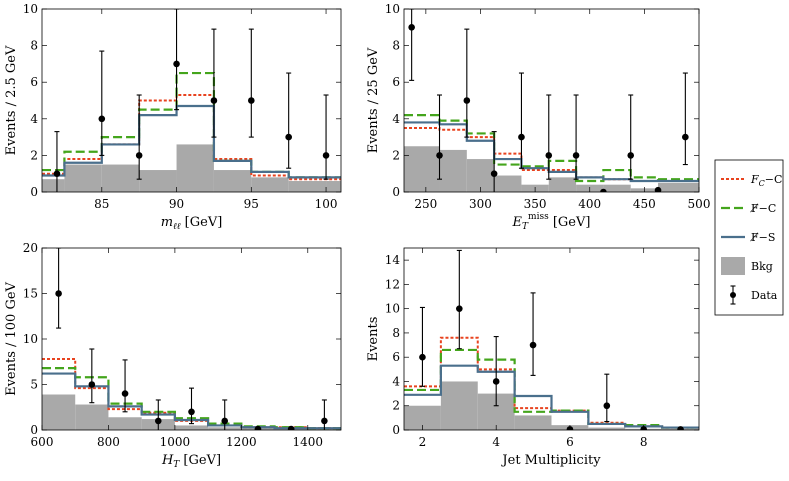 Image resolution: width=789 pixels, height=481 pixels. Describe the element at coordinates (496, 442) in the screenshot. I see `x-tick-label: 4` at that location.